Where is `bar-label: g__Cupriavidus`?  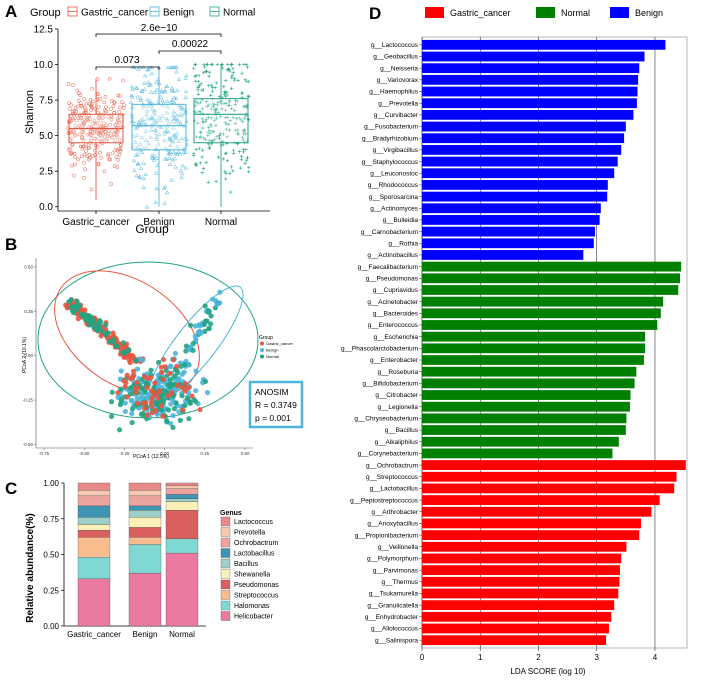
bar-label: g__Cupriavidus is located at coordinates (396, 290).